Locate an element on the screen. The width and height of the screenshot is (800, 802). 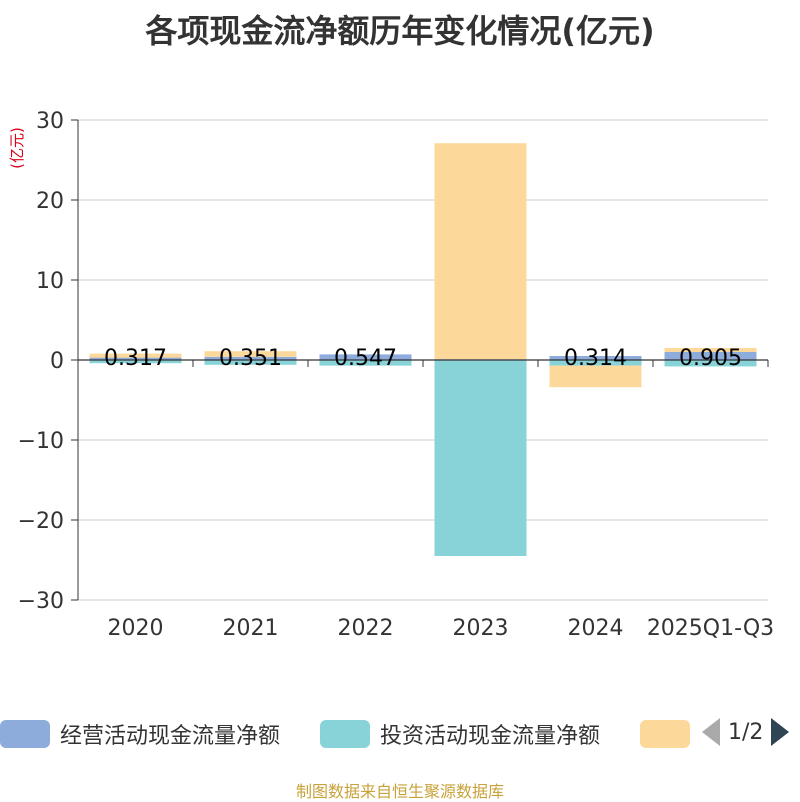
y-tick-label: −10 is located at coordinates (41, 441).